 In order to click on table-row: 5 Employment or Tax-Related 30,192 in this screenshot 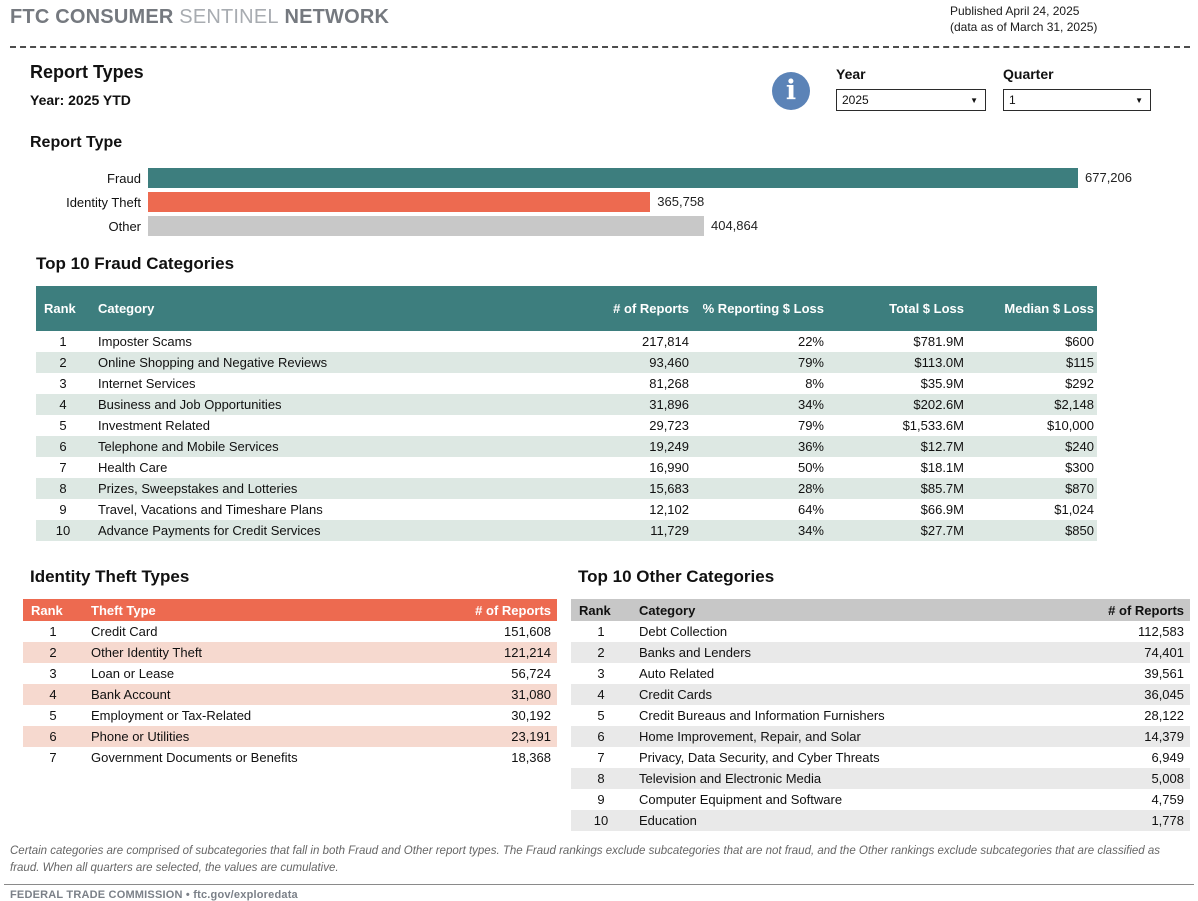, I will do `click(290, 715)`.